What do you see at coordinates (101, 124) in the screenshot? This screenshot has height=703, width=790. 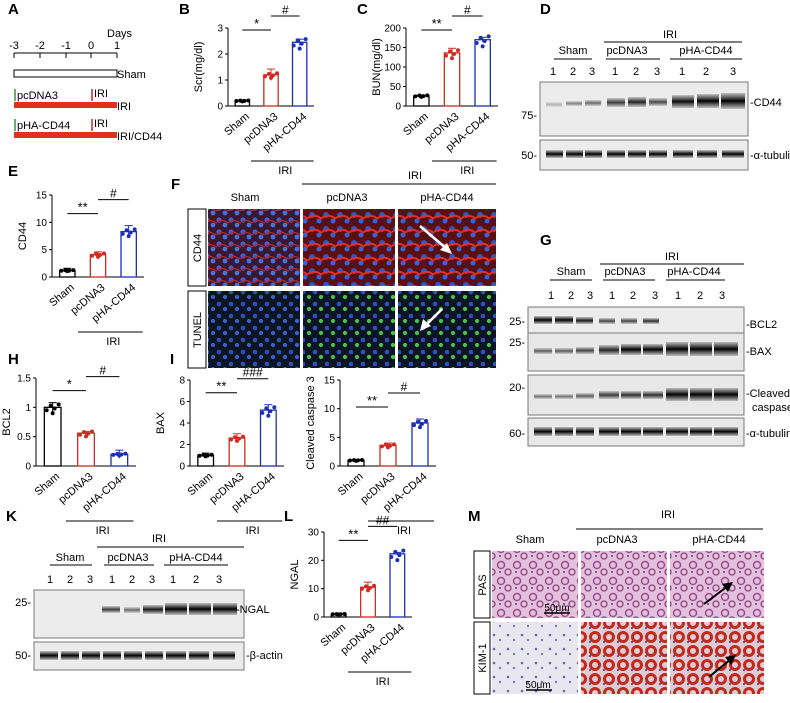 I see `iri-tag: IRI` at bounding box center [101, 124].